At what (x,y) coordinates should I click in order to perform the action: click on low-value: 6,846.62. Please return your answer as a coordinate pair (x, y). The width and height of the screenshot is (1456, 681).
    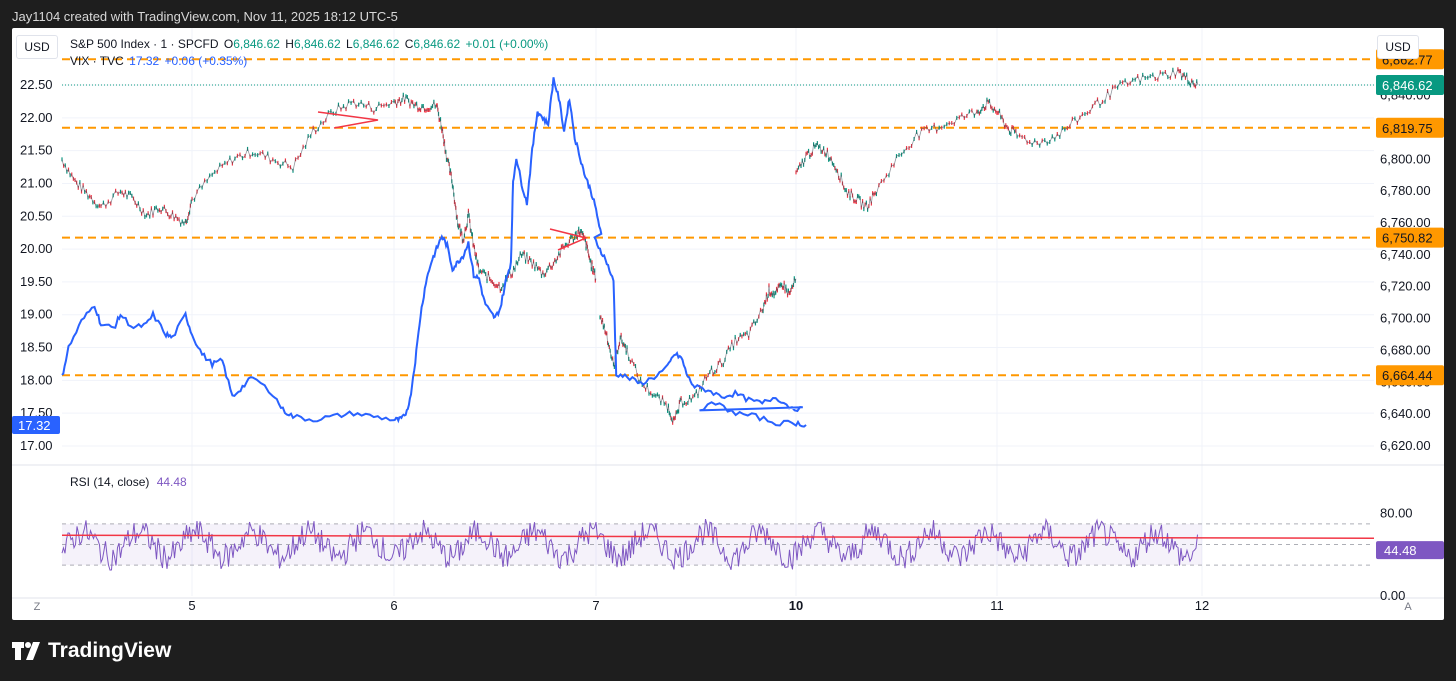
    Looking at the image, I should click on (376, 44).